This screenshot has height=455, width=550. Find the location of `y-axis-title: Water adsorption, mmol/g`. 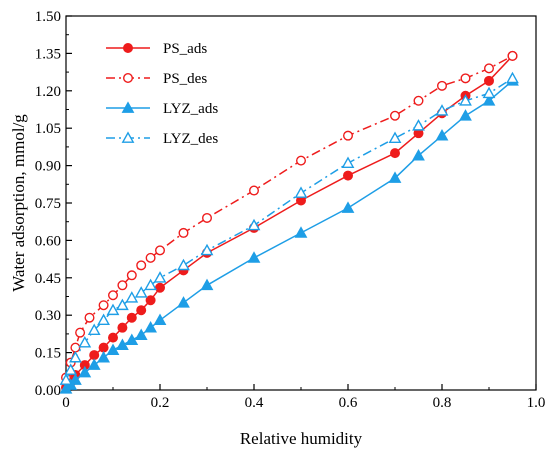

y-axis-title: Water adsorption, mmol/g is located at coordinates (18, 203).